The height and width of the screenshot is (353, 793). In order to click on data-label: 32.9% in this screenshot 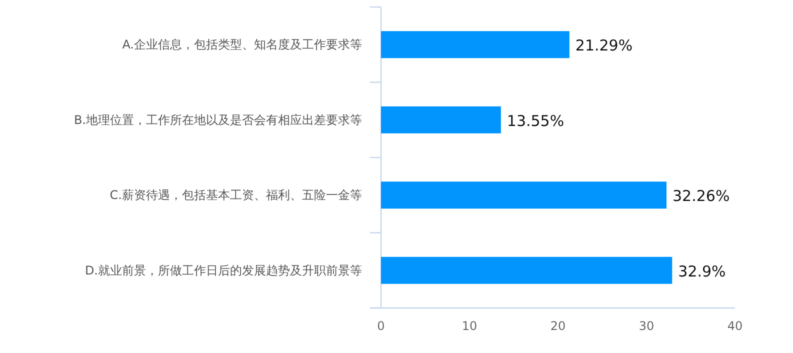, I will do `click(702, 271)`.